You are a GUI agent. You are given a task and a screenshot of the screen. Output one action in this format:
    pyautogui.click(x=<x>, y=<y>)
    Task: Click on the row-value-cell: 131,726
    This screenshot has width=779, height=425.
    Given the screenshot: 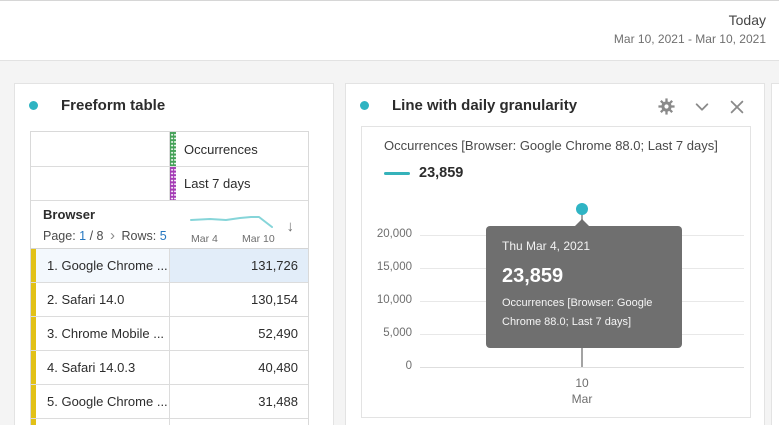 What is the action you would take?
    pyautogui.click(x=239, y=265)
    